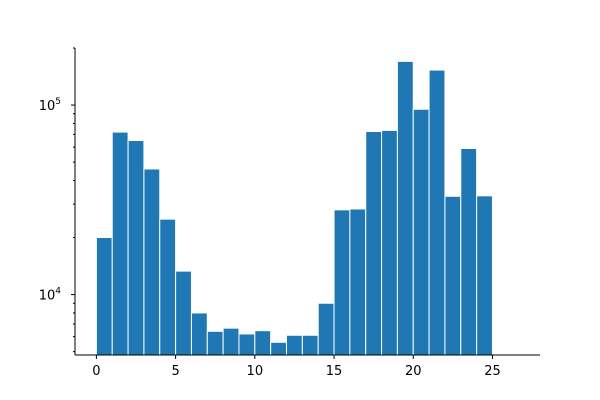 The width and height of the screenshot is (600, 400). Describe the element at coordinates (175, 371) in the screenshot. I see `x-tick-label-5: 5` at that location.